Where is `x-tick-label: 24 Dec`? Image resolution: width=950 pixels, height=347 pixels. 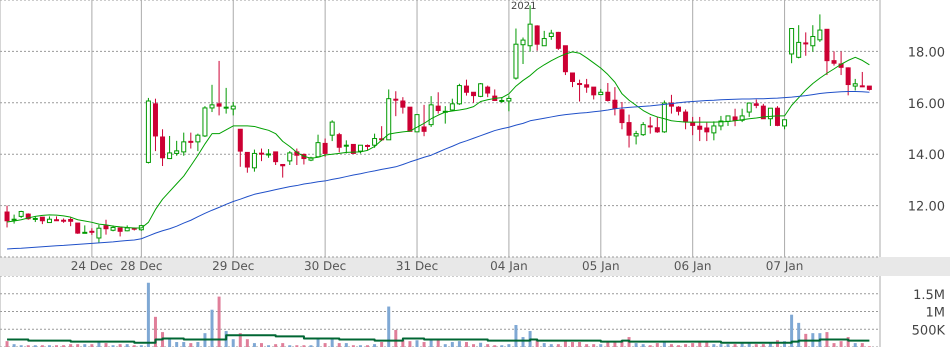
x-tick-label: 24 Dec is located at coordinates (92, 266).